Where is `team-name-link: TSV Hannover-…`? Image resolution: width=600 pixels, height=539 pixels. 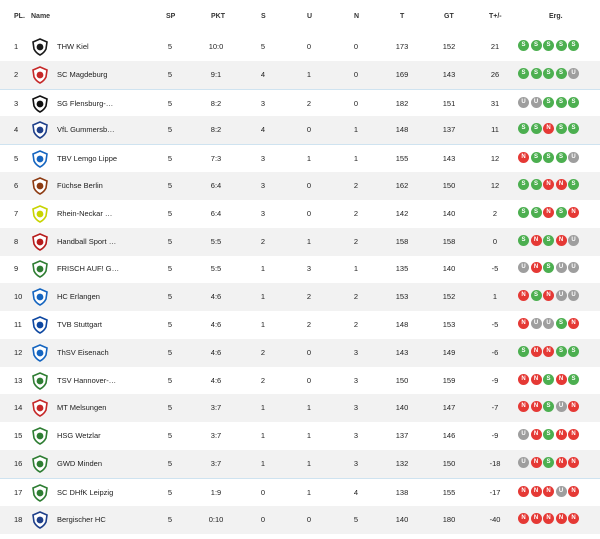 team-name-link: TSV Hannover-… is located at coordinates (87, 380).